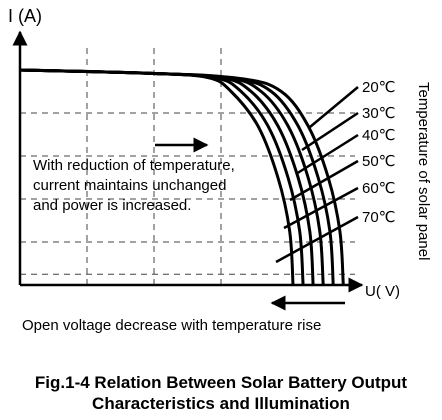 This screenshot has height=420, width=442. Describe the element at coordinates (112, 205) in the screenshot. I see `annotation-line-3: and power is increased.` at that location.